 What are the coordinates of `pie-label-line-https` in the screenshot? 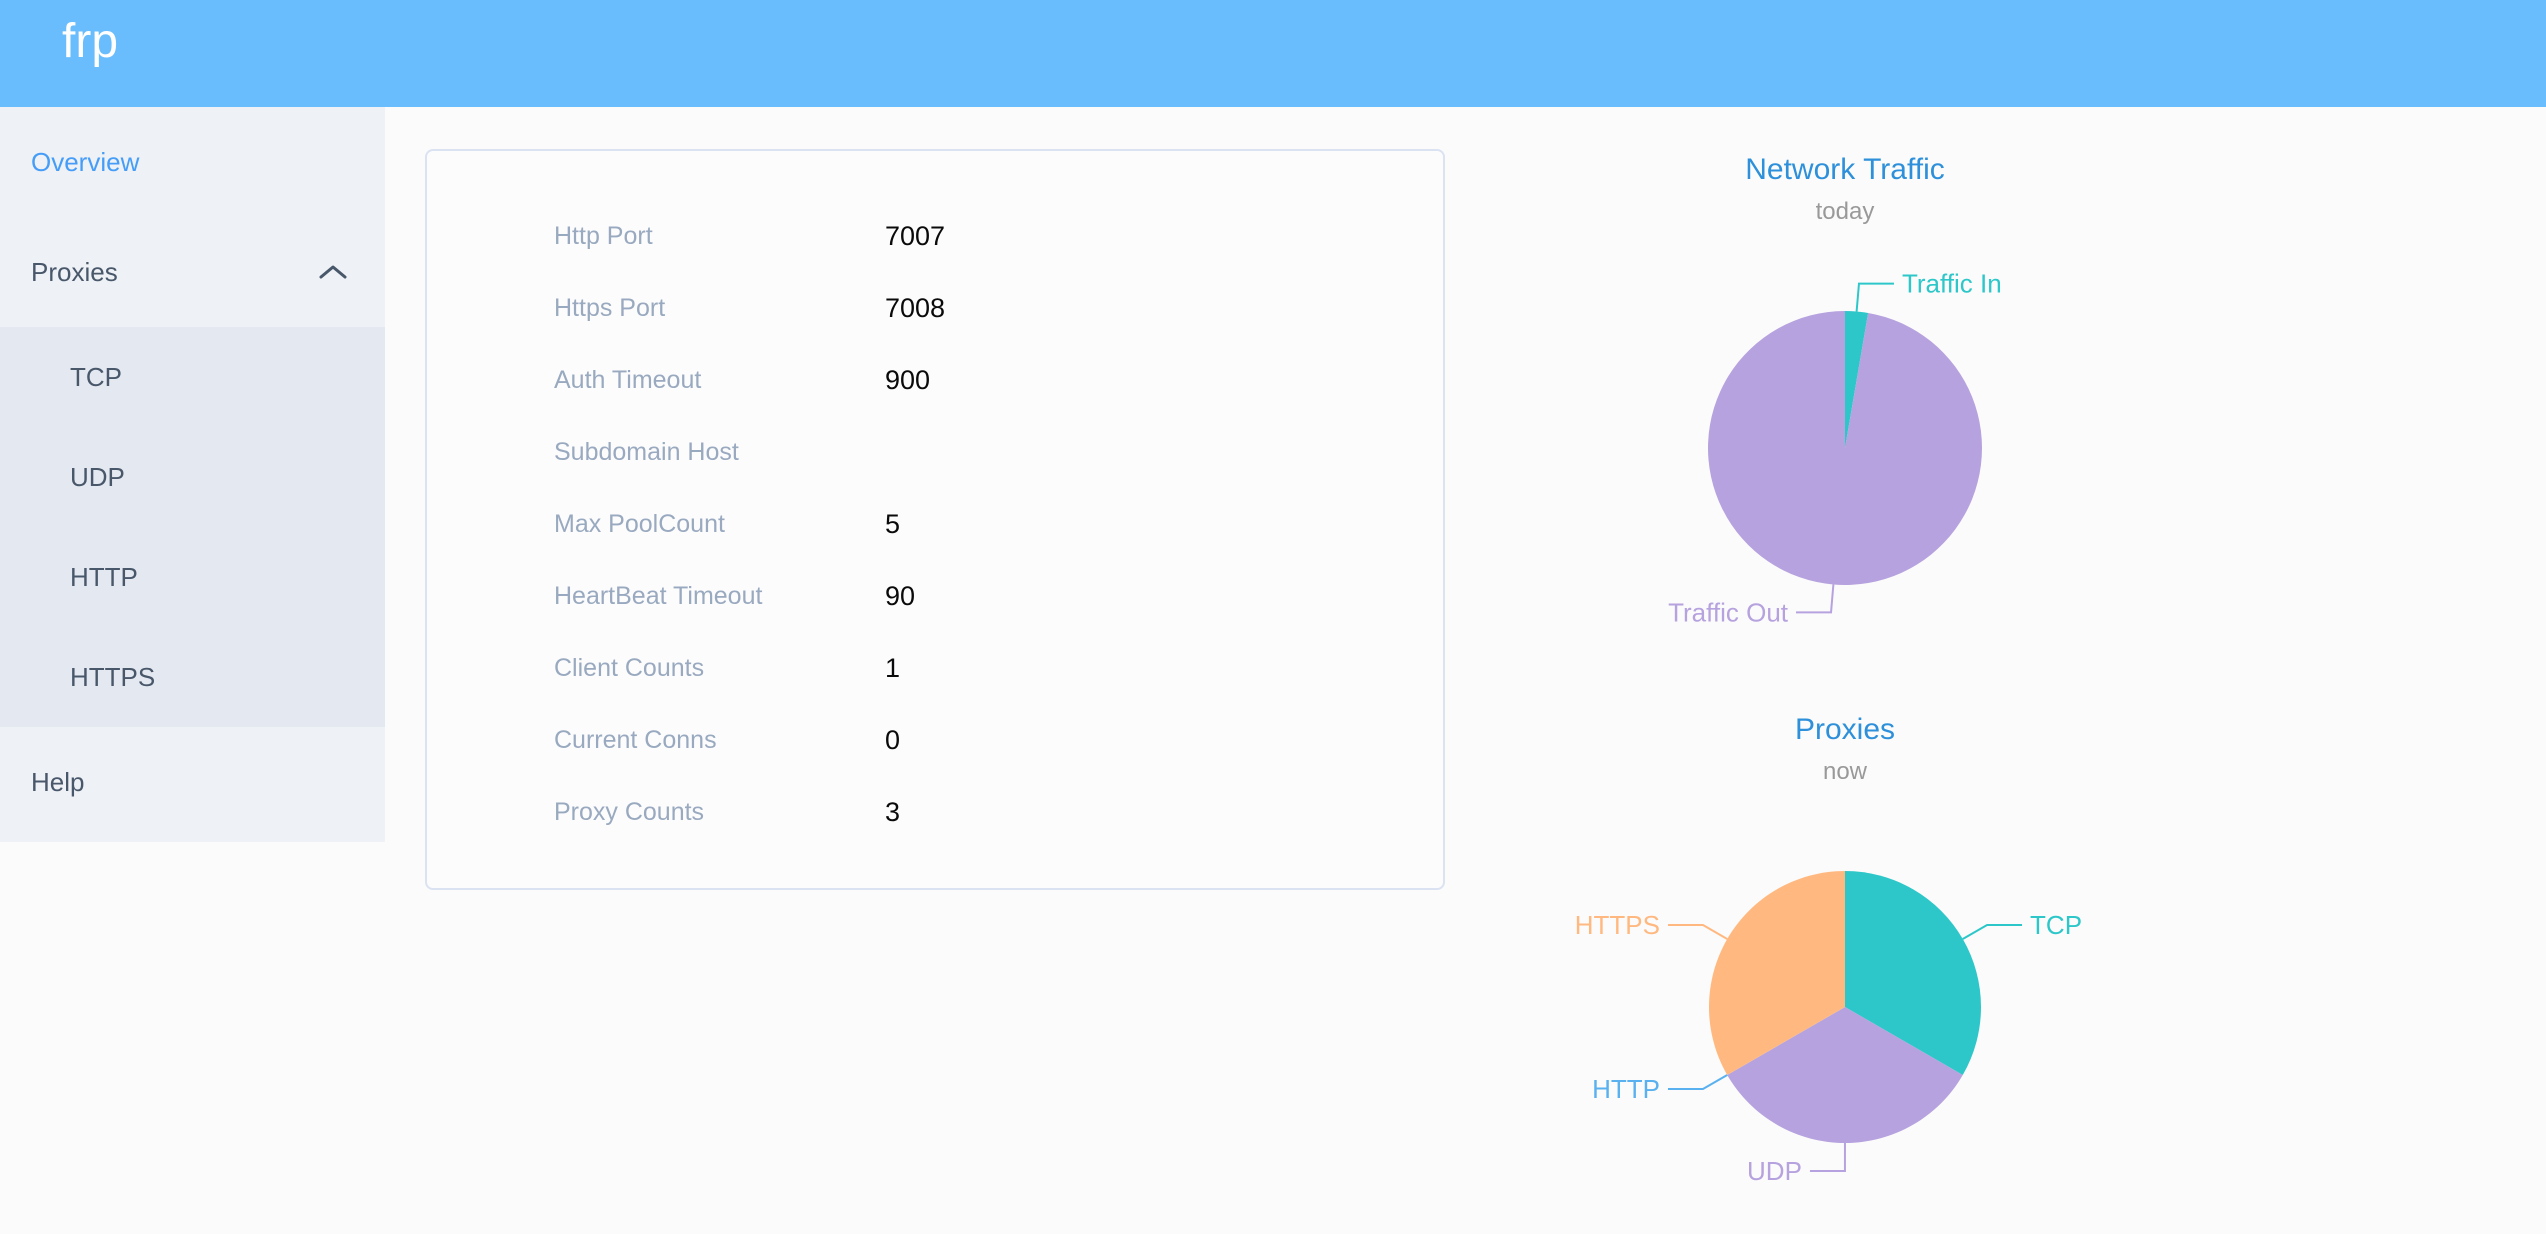 It's located at (1697, 931).